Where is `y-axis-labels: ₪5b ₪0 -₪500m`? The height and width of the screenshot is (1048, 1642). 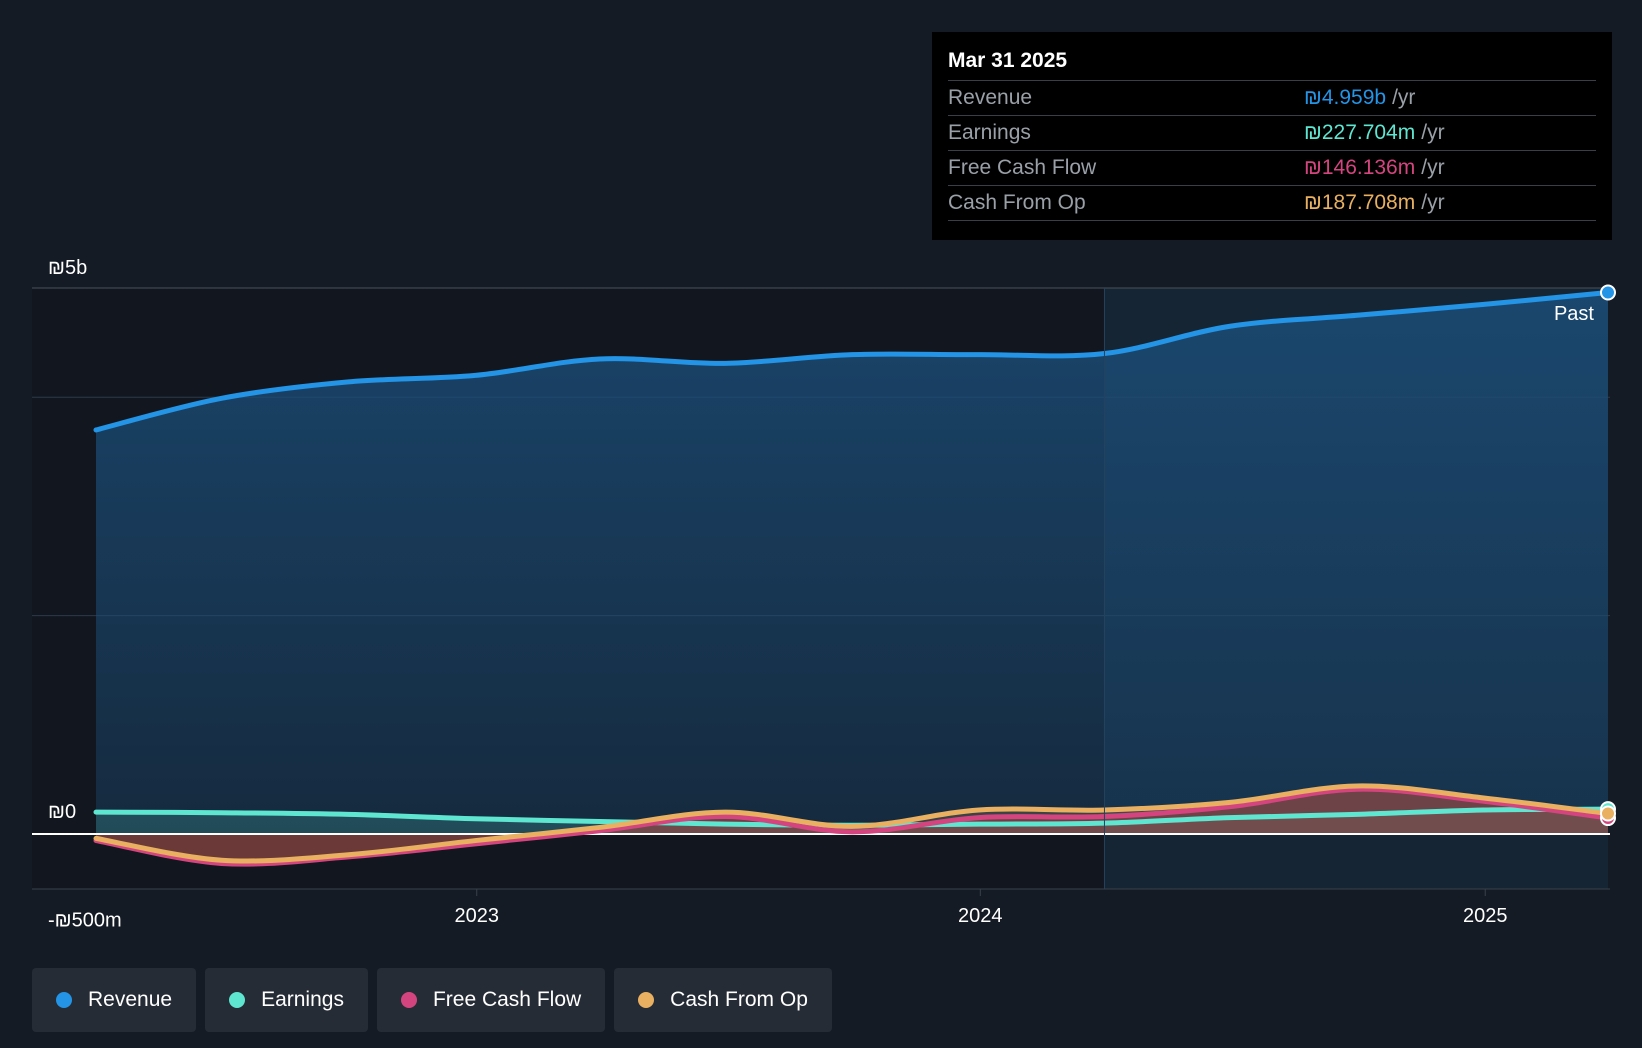 y-axis-labels: ₪5b ₪0 -₪500m is located at coordinates (85, 594).